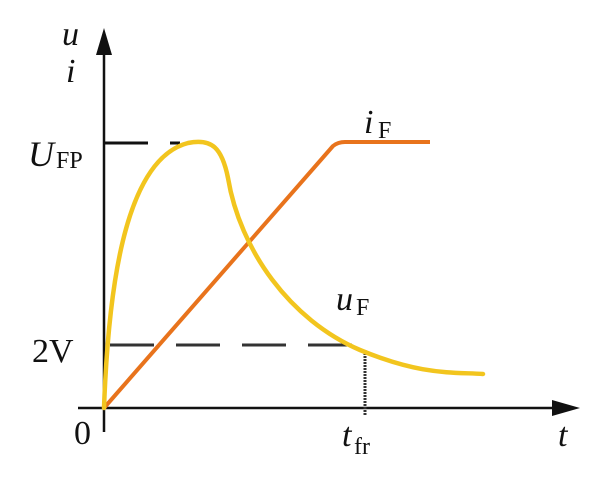  Describe the element at coordinates (368, 122) in the screenshot. I see `current-curve-symbol: i` at that location.